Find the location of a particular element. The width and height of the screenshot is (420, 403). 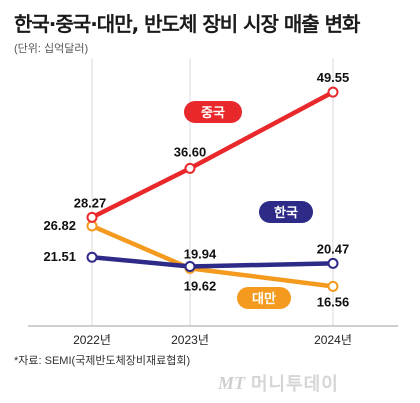

legend-label: 대만 is located at coordinates (264, 299).